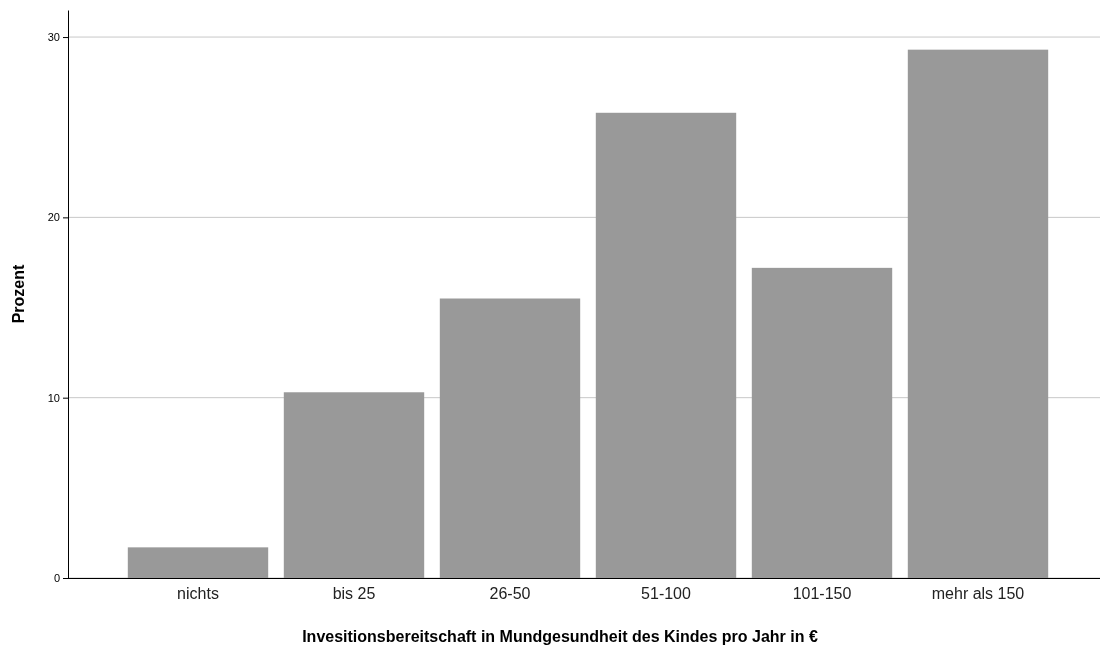  I want to click on x-tick-label: 101-150, so click(822, 594).